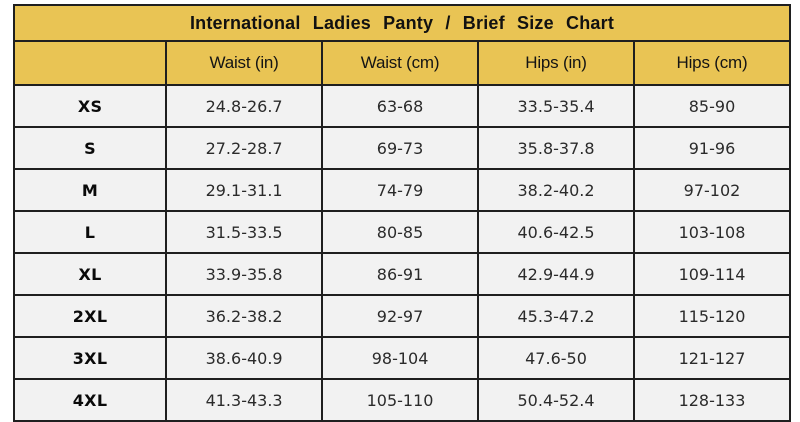 The image size is (800, 422). I want to click on table-row: 3XL 38.6-40.9 98-104 47.6-50 121-127, so click(401, 358).